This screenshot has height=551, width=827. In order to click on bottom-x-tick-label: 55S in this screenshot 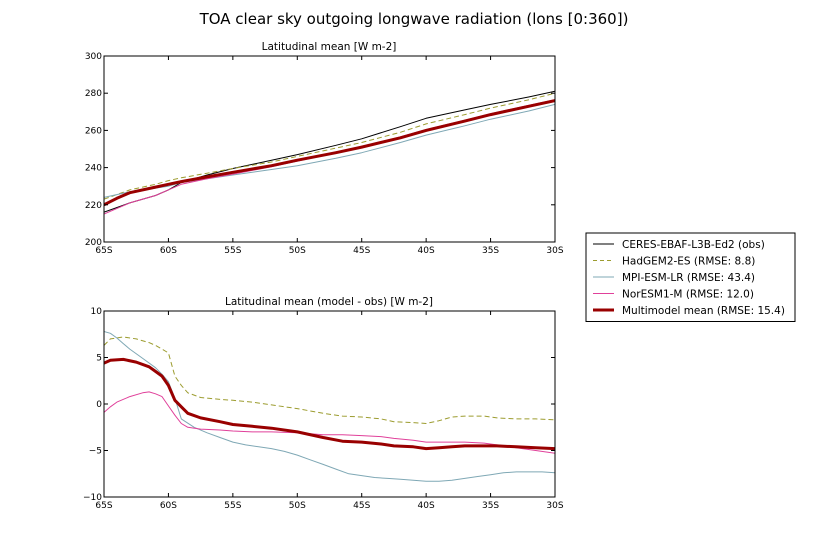, I will do `click(232, 506)`.